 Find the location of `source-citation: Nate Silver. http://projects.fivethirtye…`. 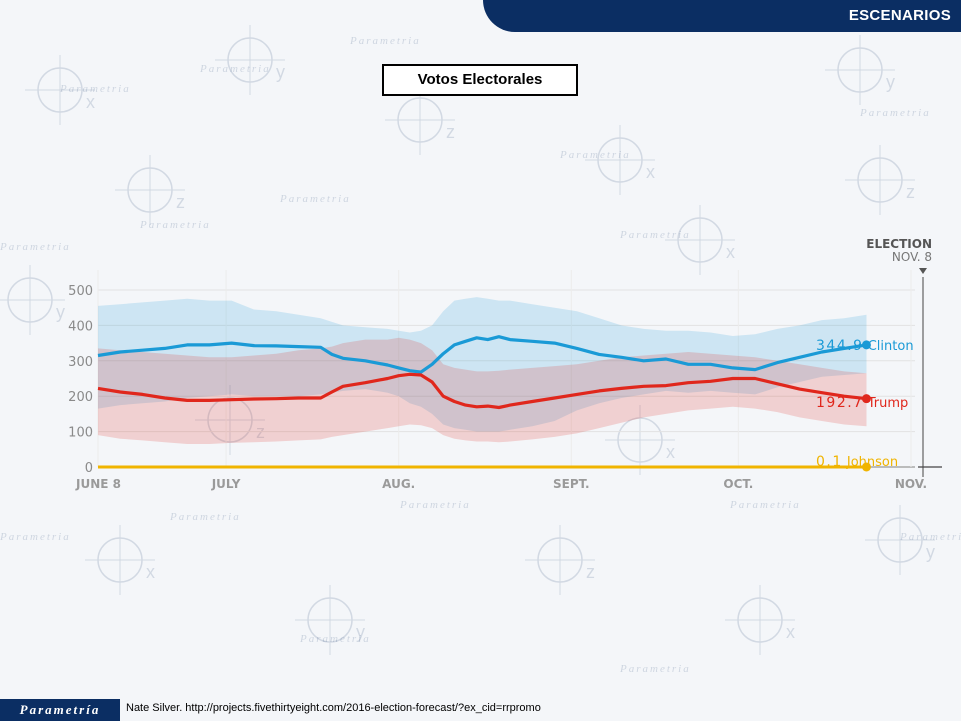

source-citation: Nate Silver. http://projects.fivethirtye… is located at coordinates (333, 708).